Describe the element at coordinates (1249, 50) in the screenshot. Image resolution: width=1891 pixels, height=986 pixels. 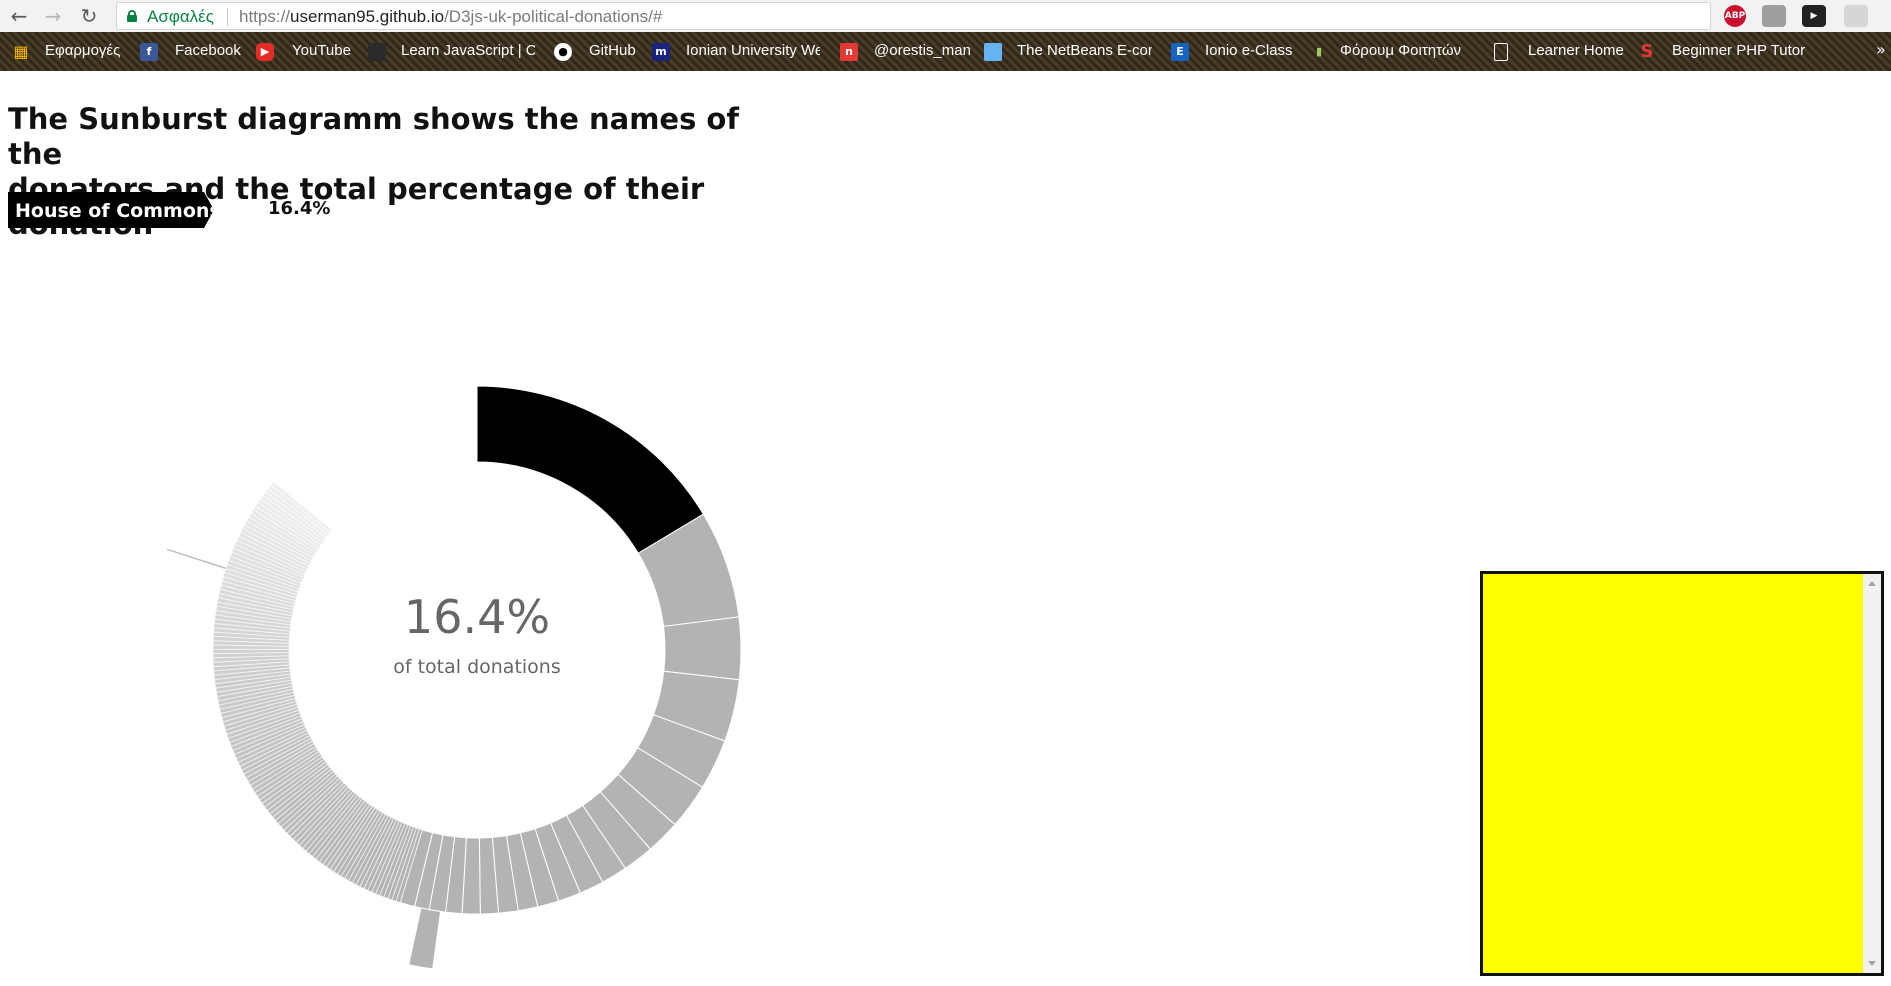
I see `bookmark-ionio-eclass: Ionio e-Class` at that location.